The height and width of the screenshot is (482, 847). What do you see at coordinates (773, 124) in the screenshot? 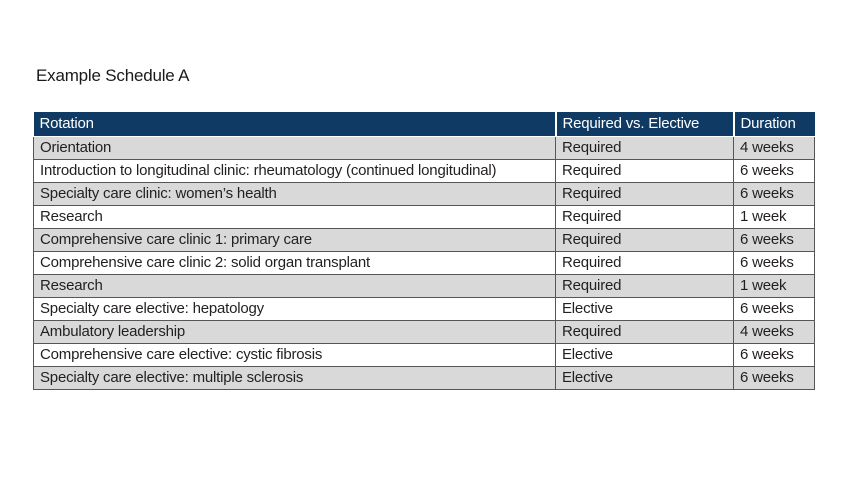
I see `column-header-duration: Duration` at bounding box center [773, 124].